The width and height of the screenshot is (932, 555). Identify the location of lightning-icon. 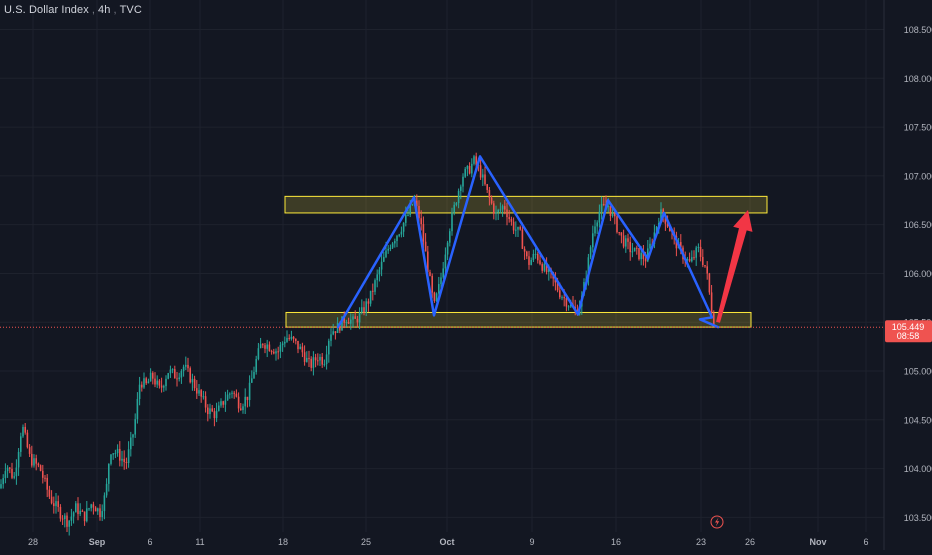
(717, 522).